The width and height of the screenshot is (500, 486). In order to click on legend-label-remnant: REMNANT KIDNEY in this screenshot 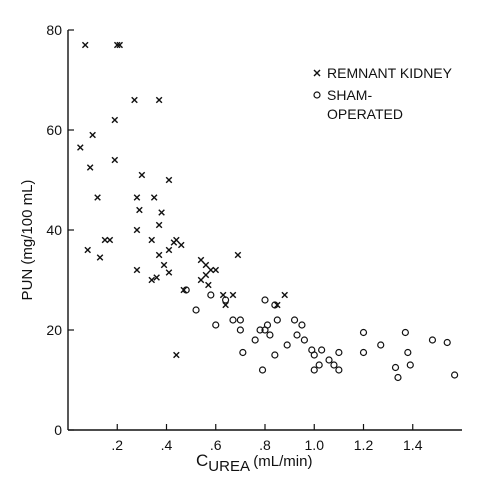, I will do `click(390, 73)`.